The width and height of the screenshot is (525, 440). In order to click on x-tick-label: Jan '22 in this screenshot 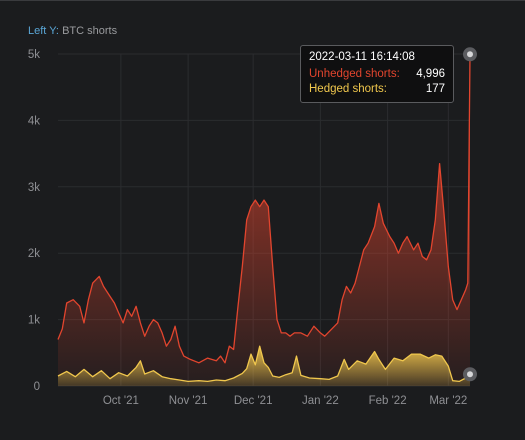, I will do `click(320, 401)`.